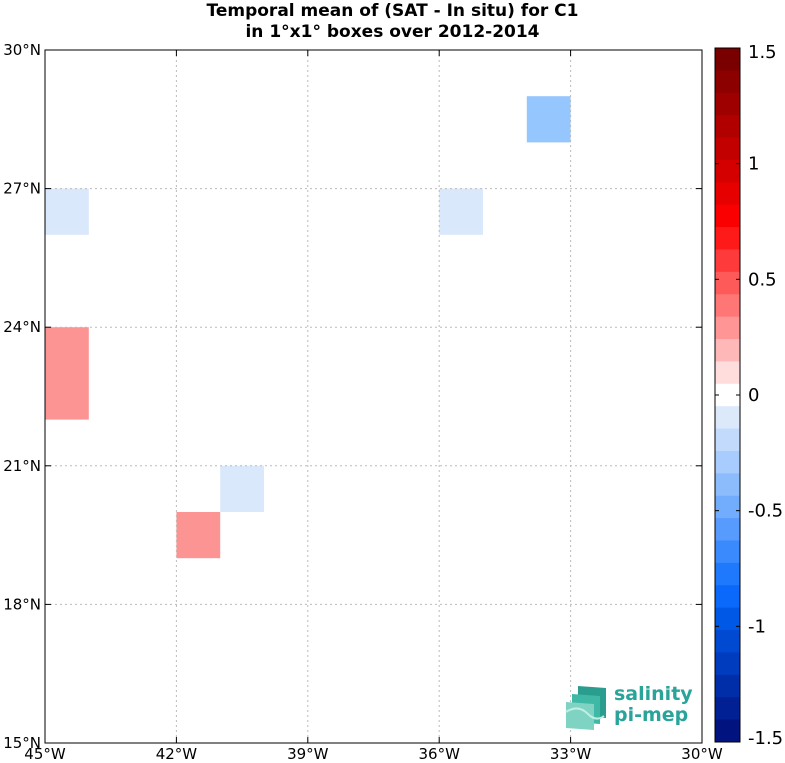 This screenshot has width=785, height=763. I want to click on x-tick-label: 42°W, so click(177, 754).